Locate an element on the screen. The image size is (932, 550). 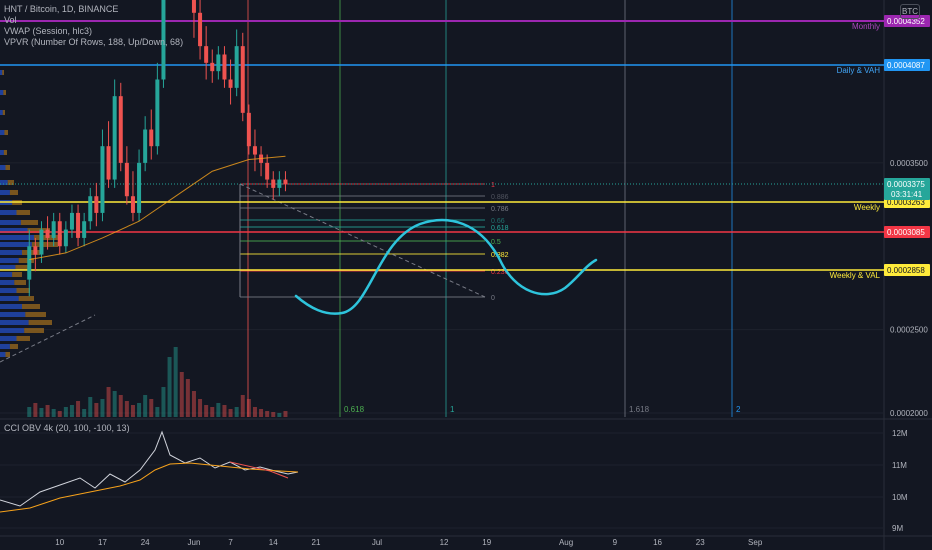
volume-bars is located at coordinates (157, 382).